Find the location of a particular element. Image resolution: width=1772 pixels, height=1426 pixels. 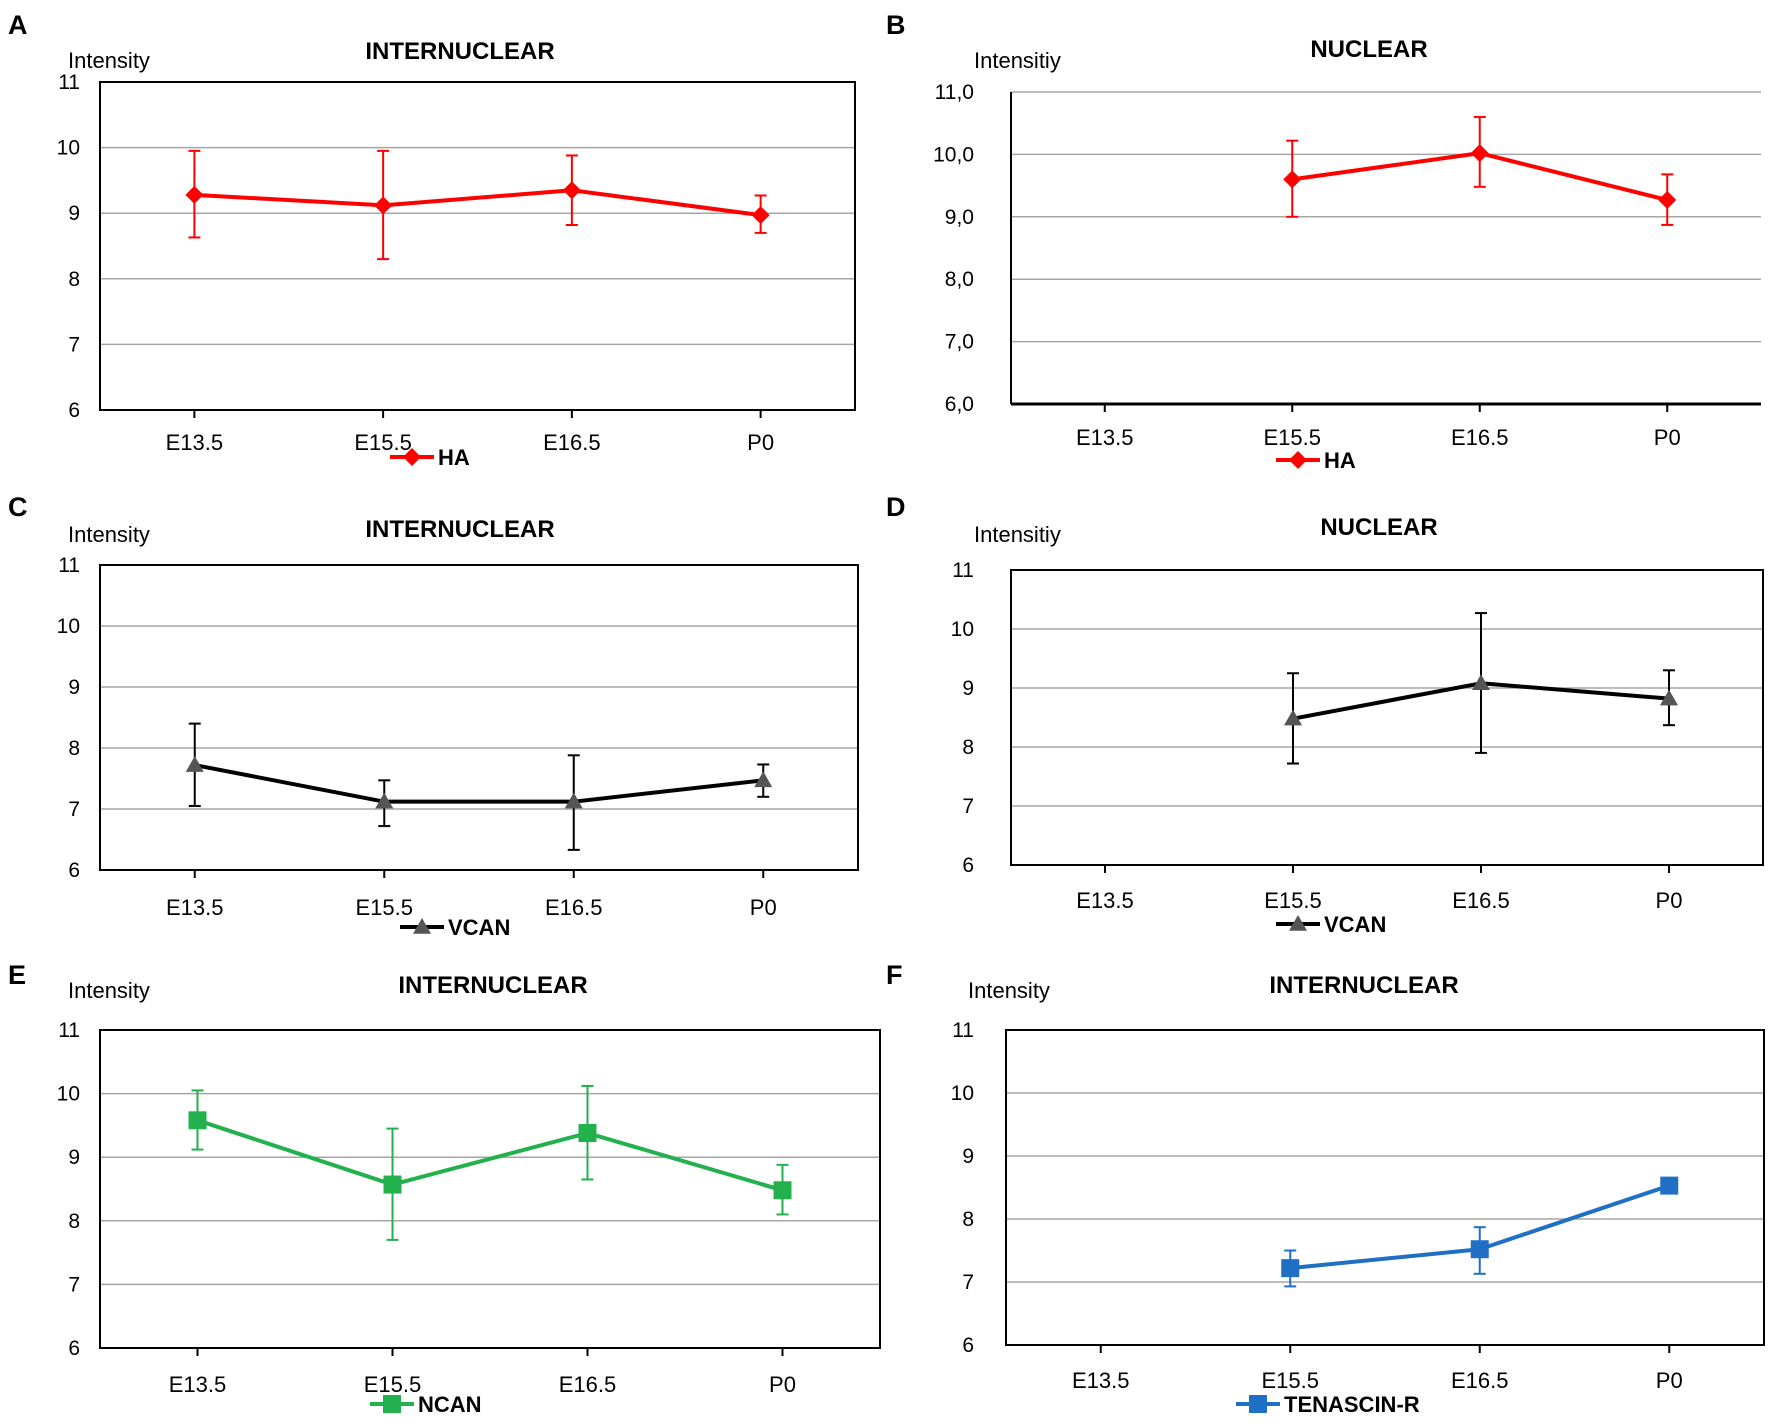

chart-svg: 6 7 8 9 10 11 E13.5 E15.5 E16.5 P0 TENASCIN-R is located at coordinates (1358, 1218).